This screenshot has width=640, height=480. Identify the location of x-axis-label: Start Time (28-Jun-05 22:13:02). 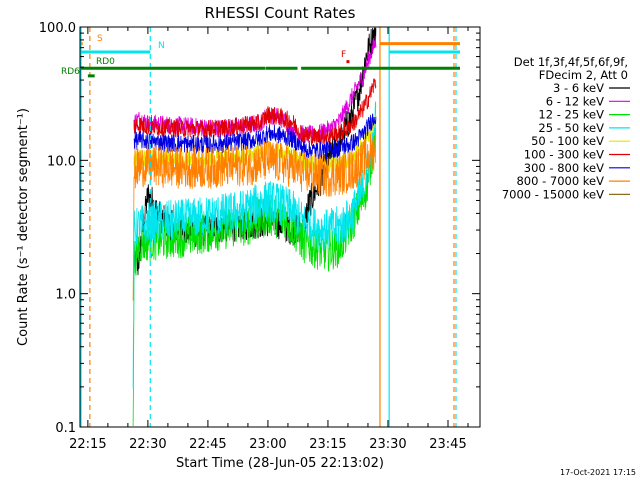
(280, 463).